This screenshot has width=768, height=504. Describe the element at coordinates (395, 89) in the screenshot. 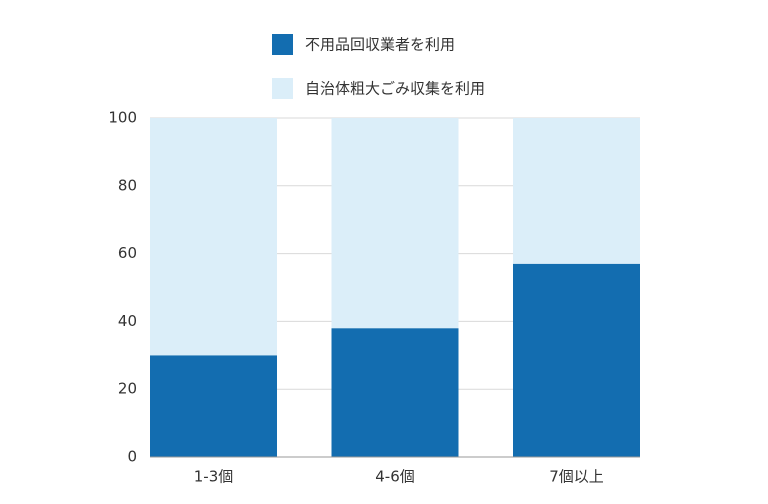

I see `legend-label: 自治体粗大ごみ収集を利用` at that location.